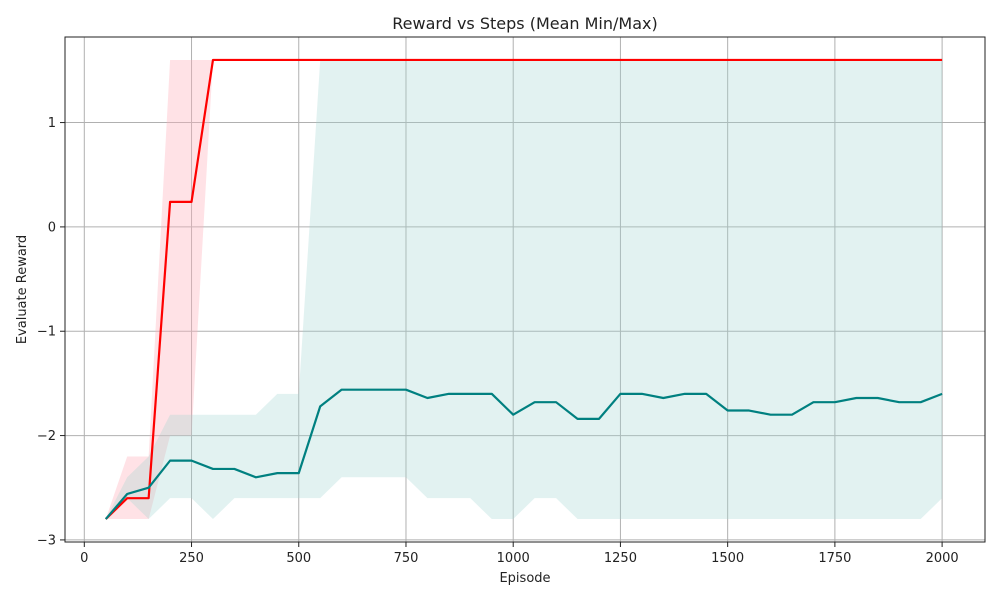 Image resolution: width=1000 pixels, height=600 pixels. Describe the element at coordinates (46, 436) in the screenshot. I see `y-tick-label: −2` at that location.